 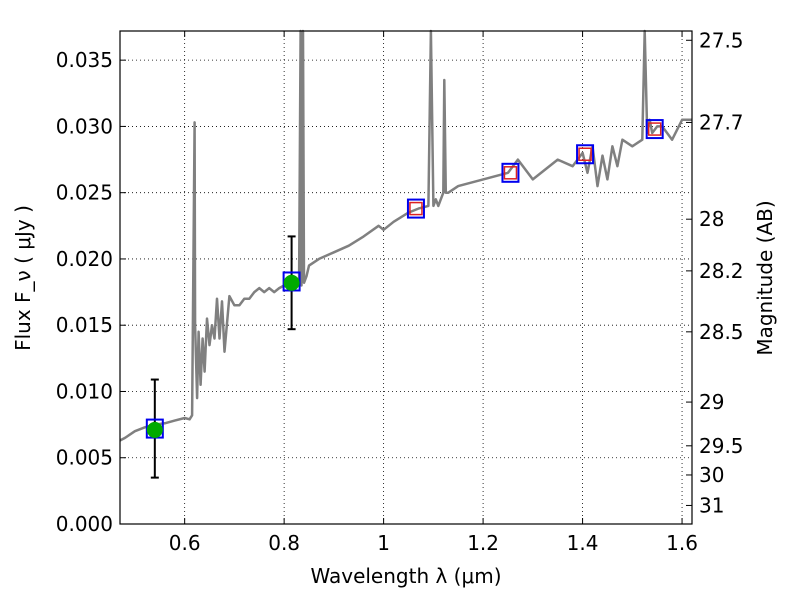 I want to click on x-tick-label: 1.2, so click(x=483, y=543).